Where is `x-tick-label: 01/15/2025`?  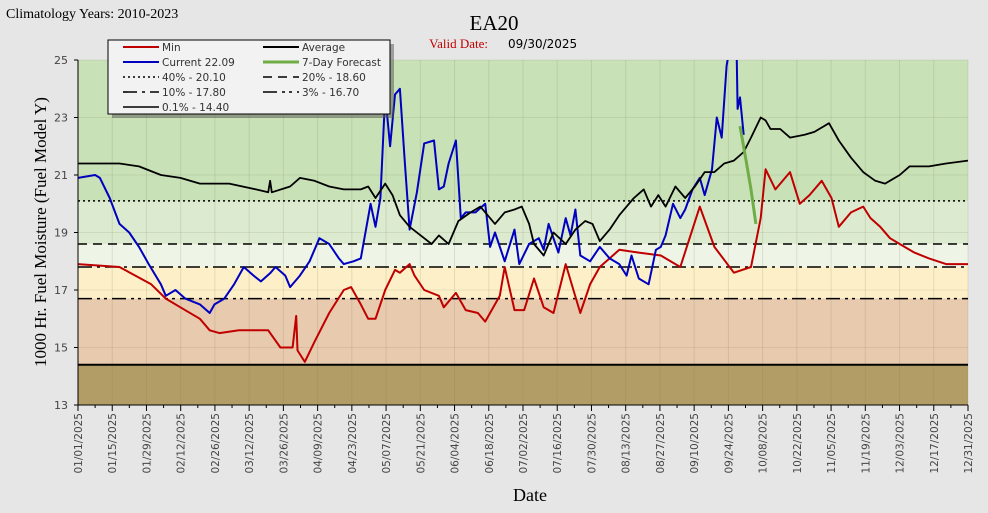
x-tick-label: 01/15/2025 is located at coordinates (113, 443).